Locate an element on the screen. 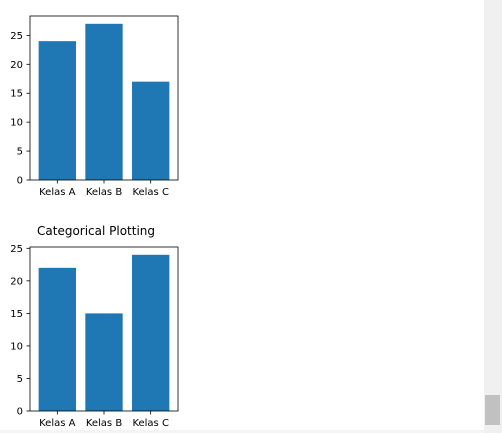 This screenshot has height=433, width=502. chart-title: Categorical Plotting is located at coordinates (96, 231).